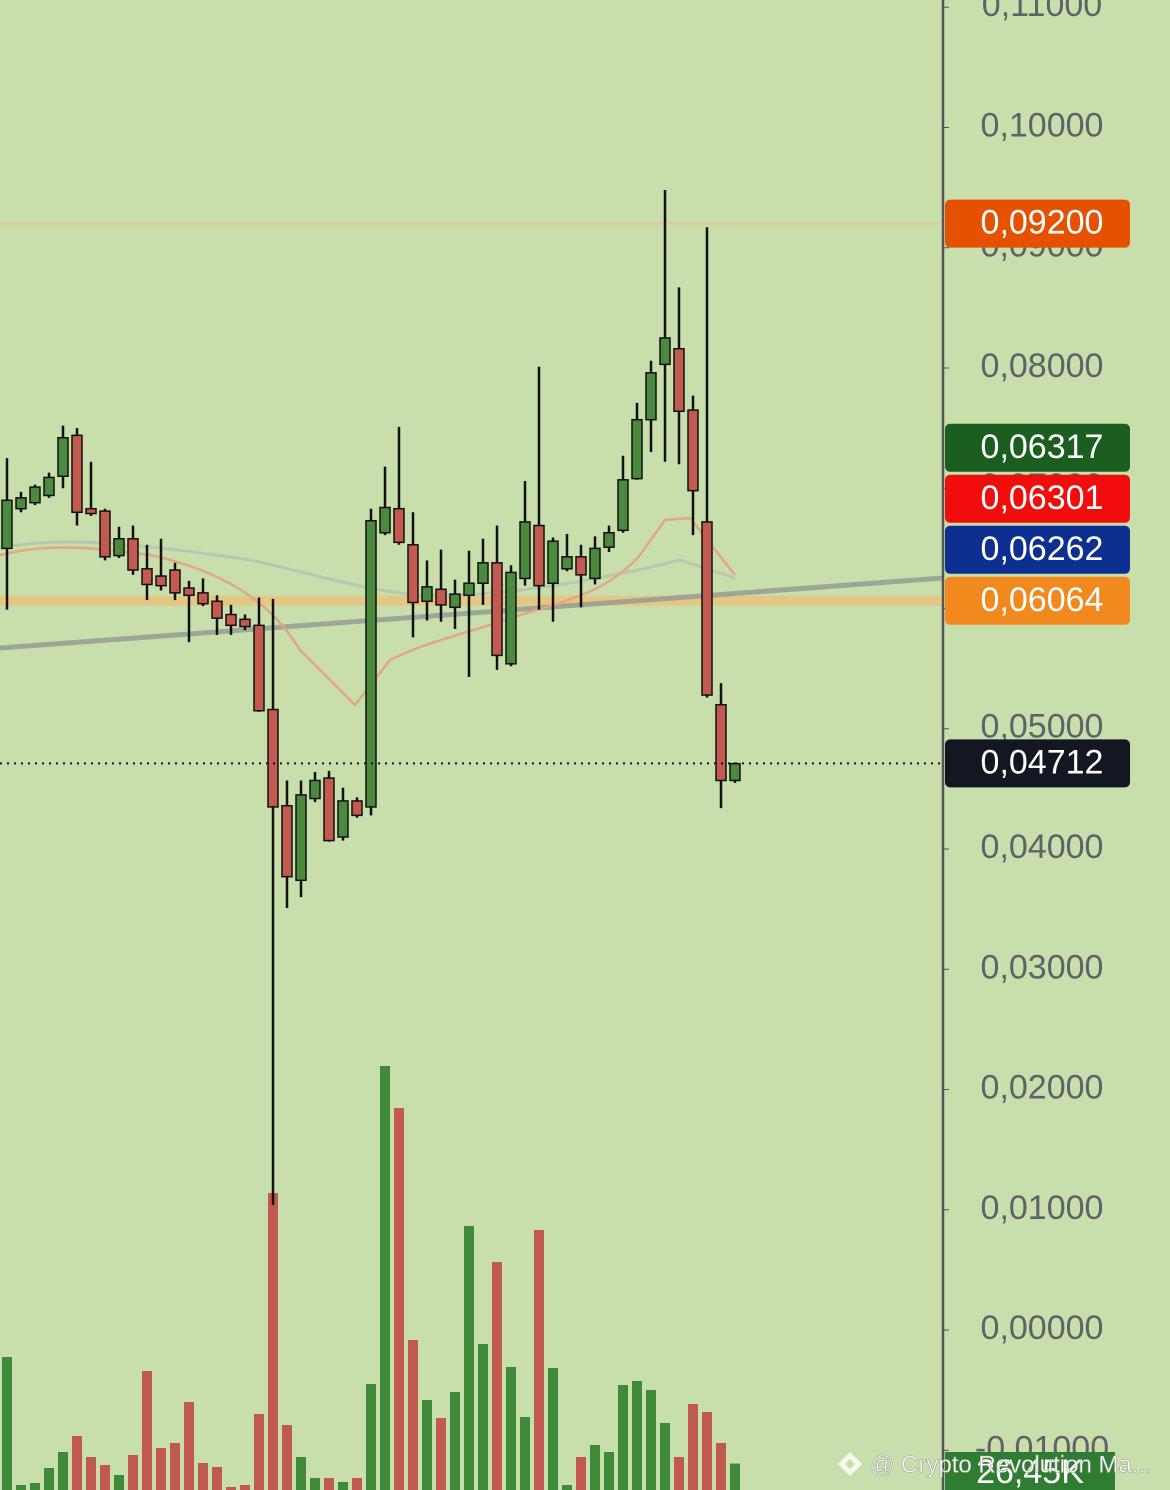  I want to click on watermark-icon, so click(850, 1464).